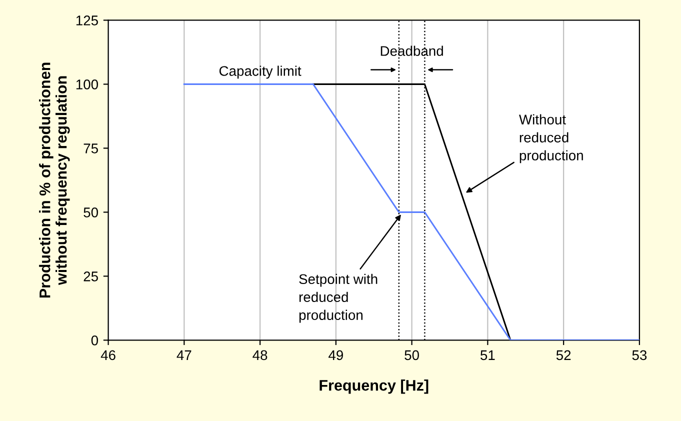 The width and height of the screenshot is (681, 421). I want to click on x-tick-label: 53, so click(639, 355).